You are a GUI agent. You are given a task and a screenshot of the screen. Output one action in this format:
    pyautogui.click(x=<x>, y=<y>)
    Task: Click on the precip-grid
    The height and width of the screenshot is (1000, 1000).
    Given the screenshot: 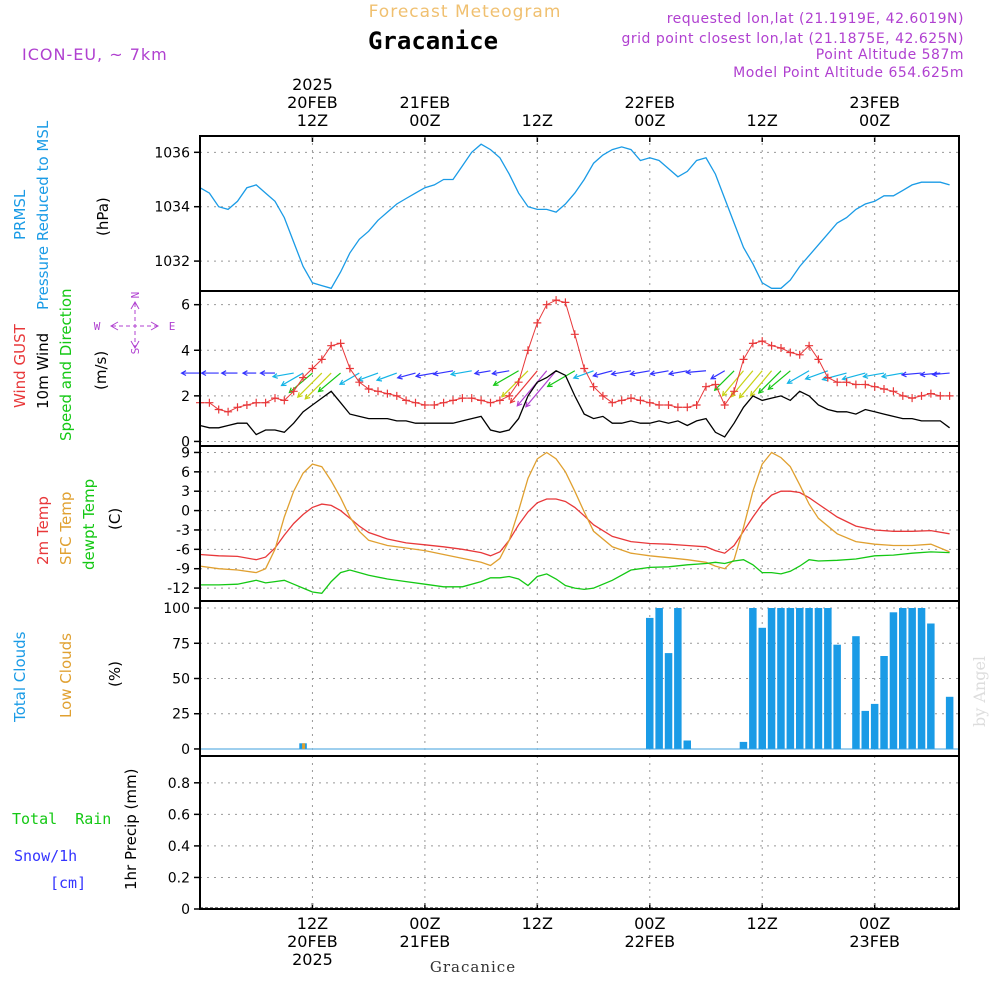 What is the action you would take?
    pyautogui.click(x=579, y=833)
    